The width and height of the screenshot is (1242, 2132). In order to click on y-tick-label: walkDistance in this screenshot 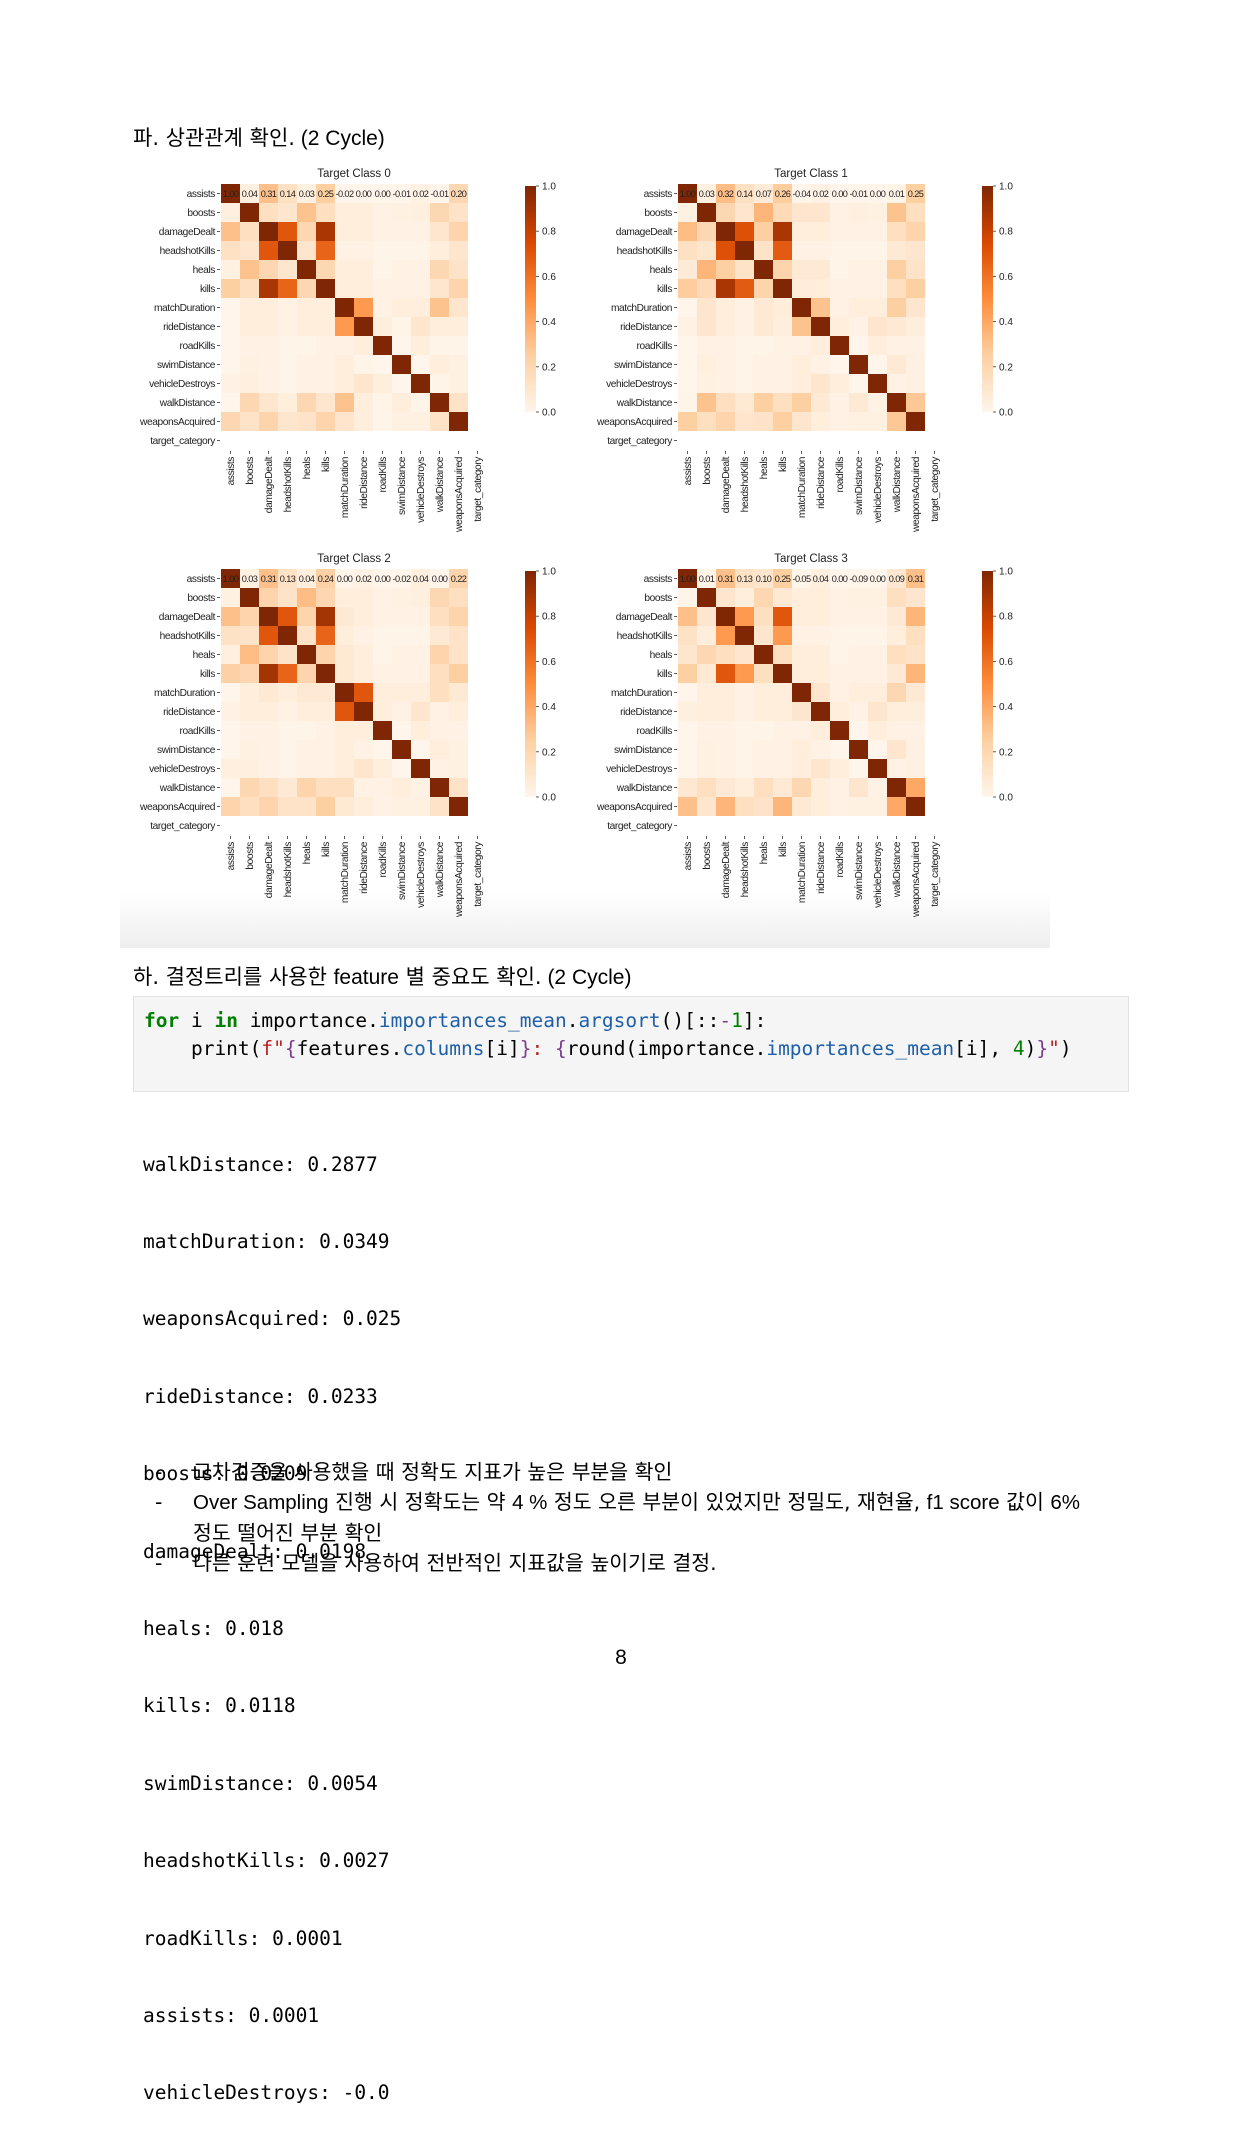, I will do `click(644, 403)`.